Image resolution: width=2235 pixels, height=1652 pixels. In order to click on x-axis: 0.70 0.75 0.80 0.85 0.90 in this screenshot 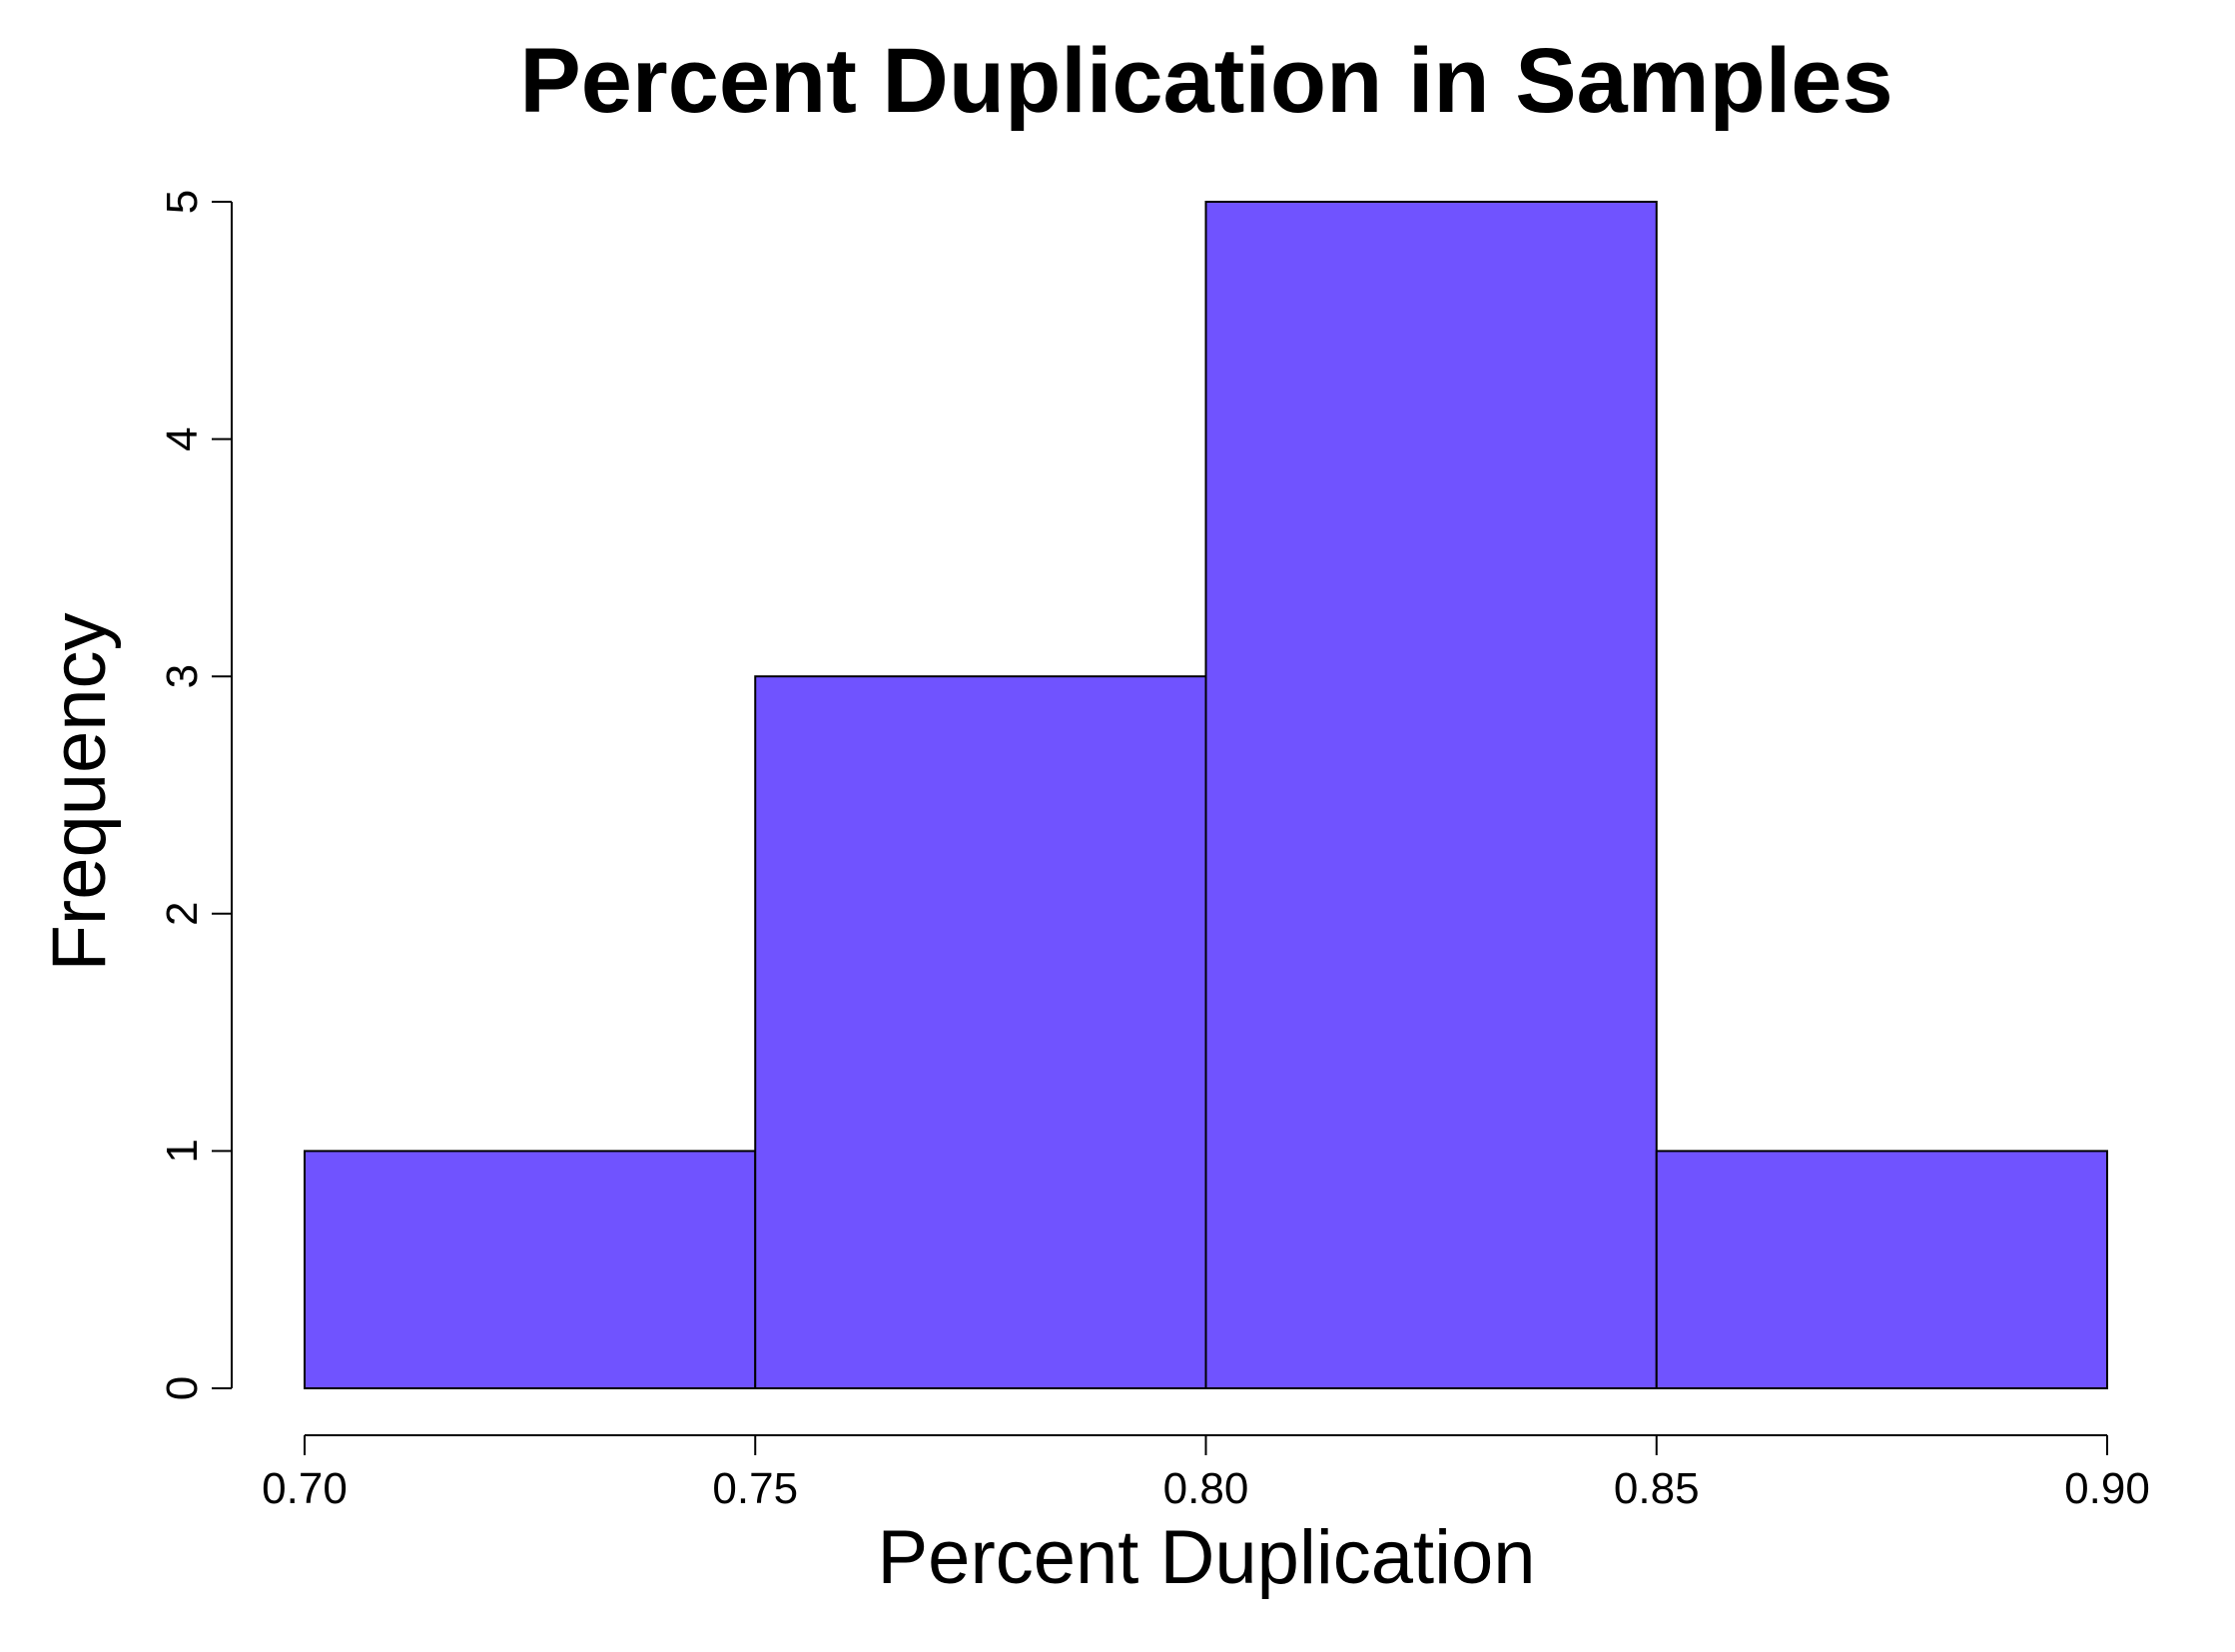, I will do `click(1206, 1473)`.